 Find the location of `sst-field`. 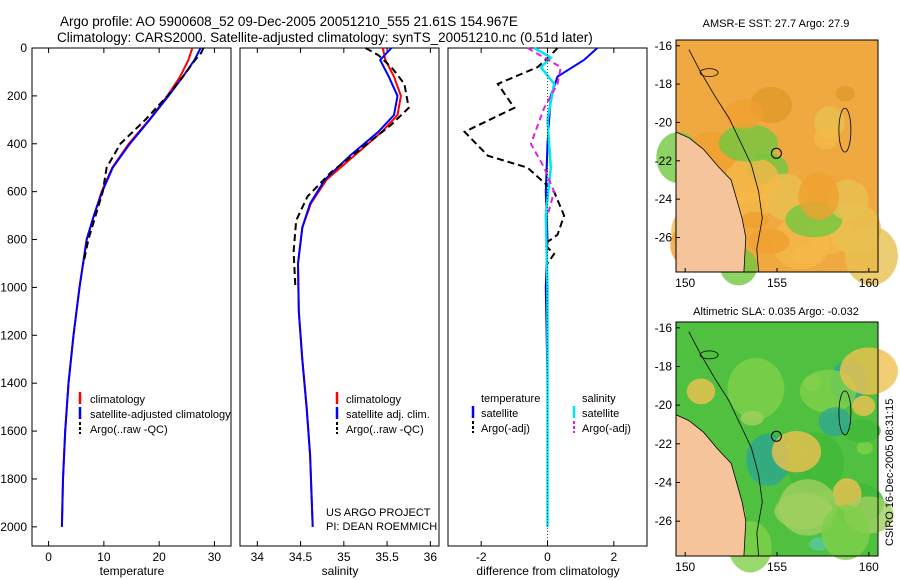

sst-field is located at coordinates (777, 167).